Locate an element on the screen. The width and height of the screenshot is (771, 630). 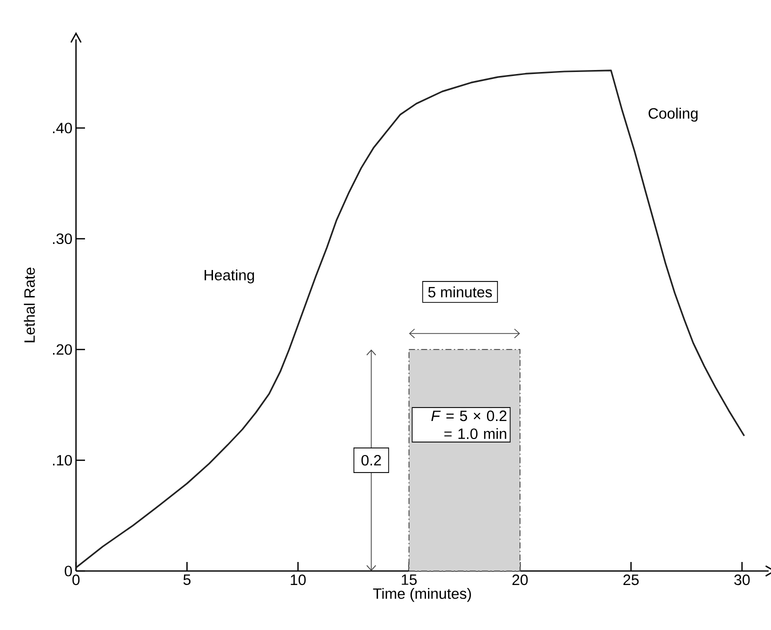
y-tick-label: .30 is located at coordinates (62, 238).